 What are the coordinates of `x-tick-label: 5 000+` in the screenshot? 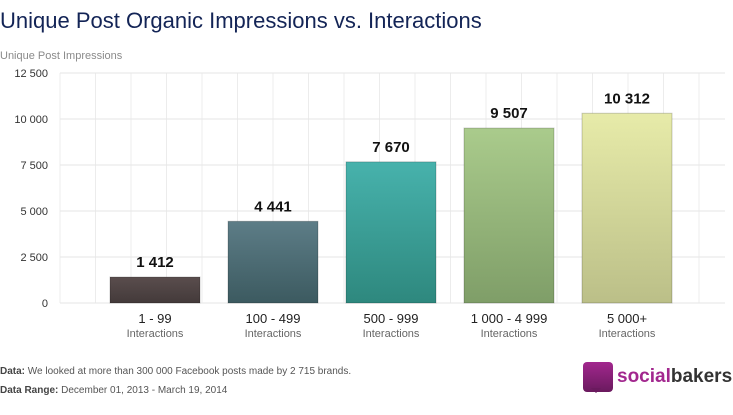 It's located at (627, 318).